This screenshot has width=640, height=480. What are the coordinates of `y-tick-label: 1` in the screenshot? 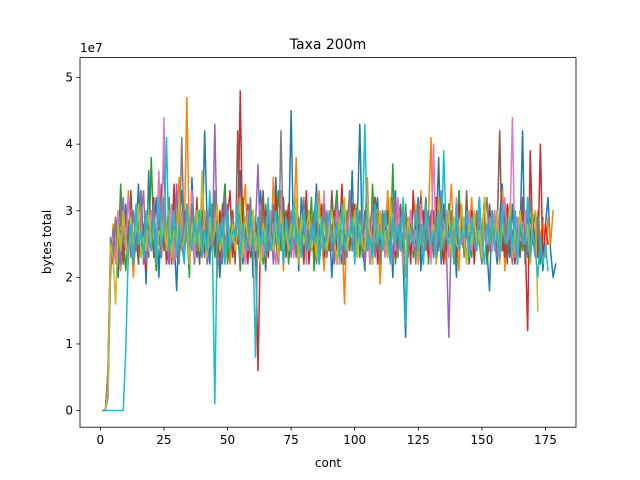 It's located at (69, 344).